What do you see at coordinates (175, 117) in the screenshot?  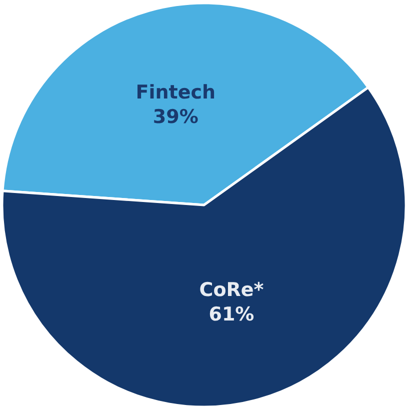 I see `data-label: 39%` at bounding box center [175, 117].